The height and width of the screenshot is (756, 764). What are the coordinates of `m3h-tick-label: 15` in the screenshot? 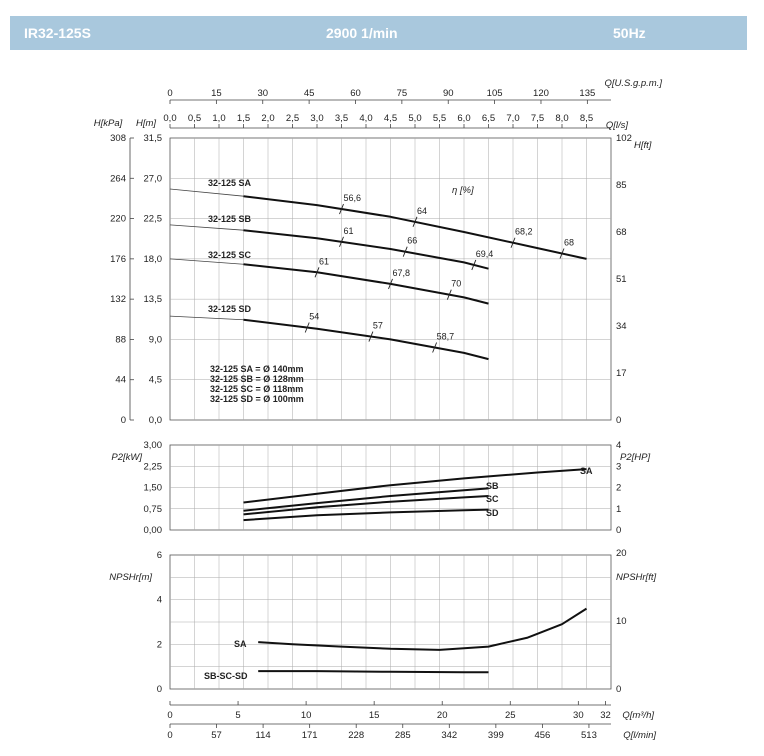 It's located at (374, 715).